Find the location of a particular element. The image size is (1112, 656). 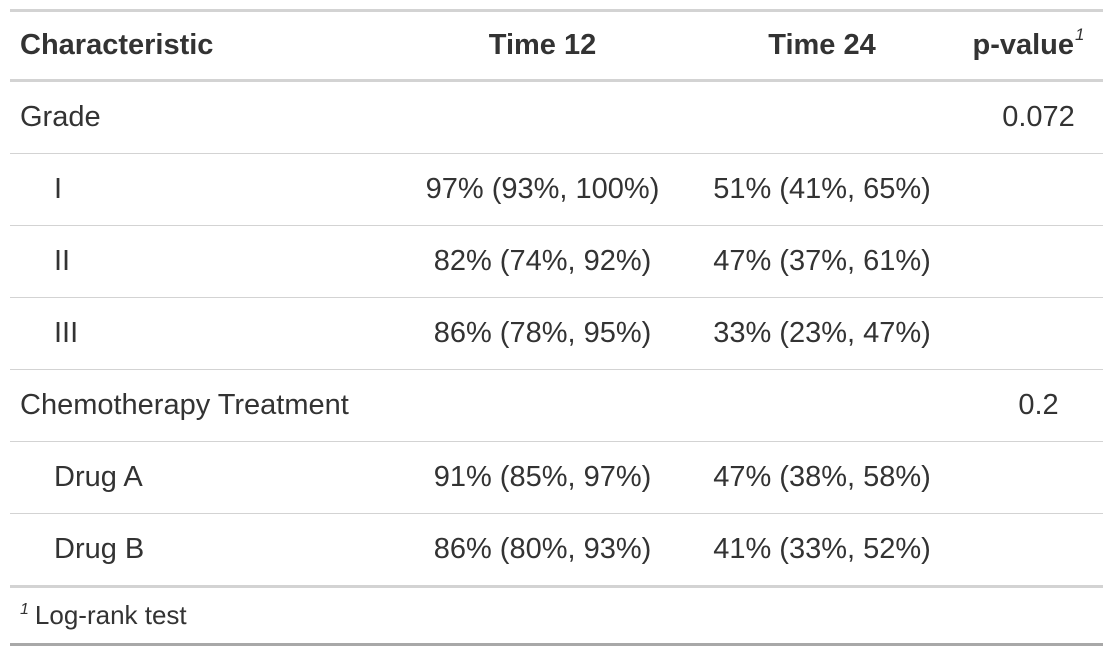

row-label: II is located at coordinates (202, 261).